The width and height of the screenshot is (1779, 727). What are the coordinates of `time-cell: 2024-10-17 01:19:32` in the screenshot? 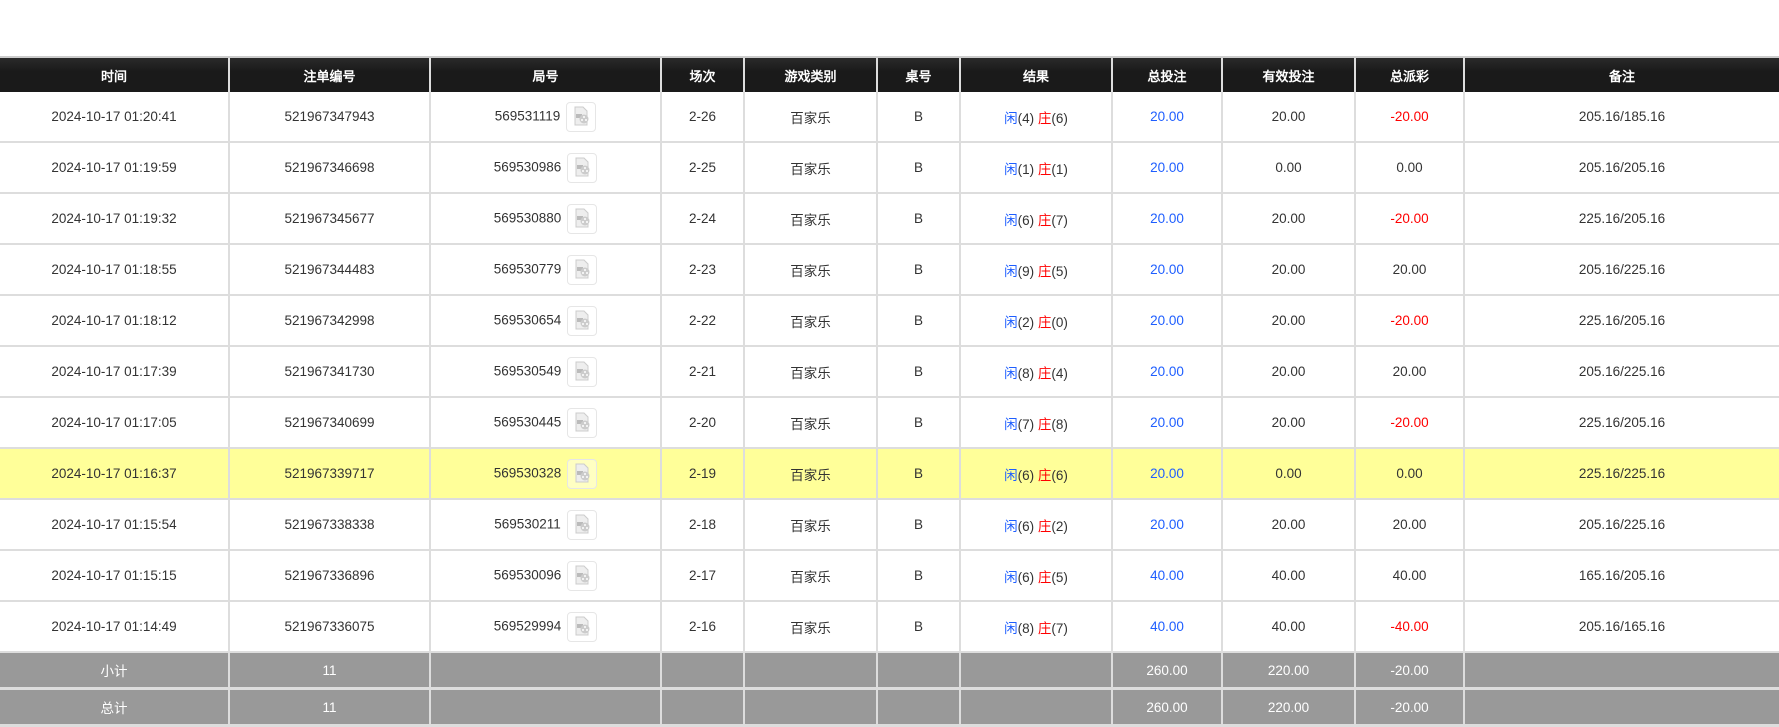 It's located at (114, 219).